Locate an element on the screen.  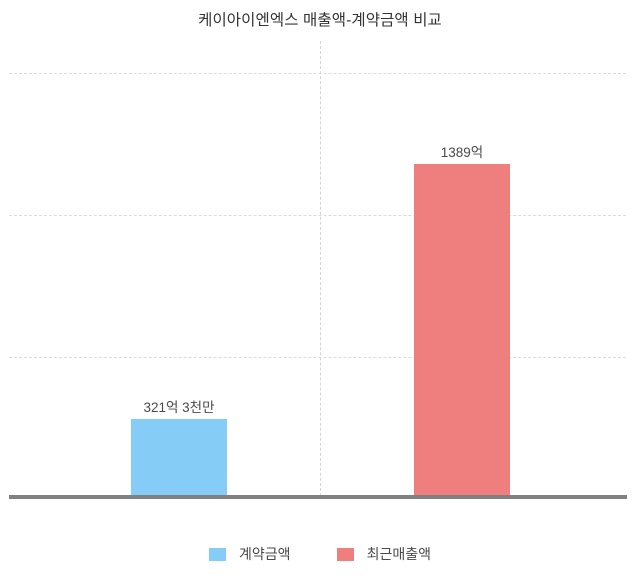
category-divider-line is located at coordinates (320, 268).